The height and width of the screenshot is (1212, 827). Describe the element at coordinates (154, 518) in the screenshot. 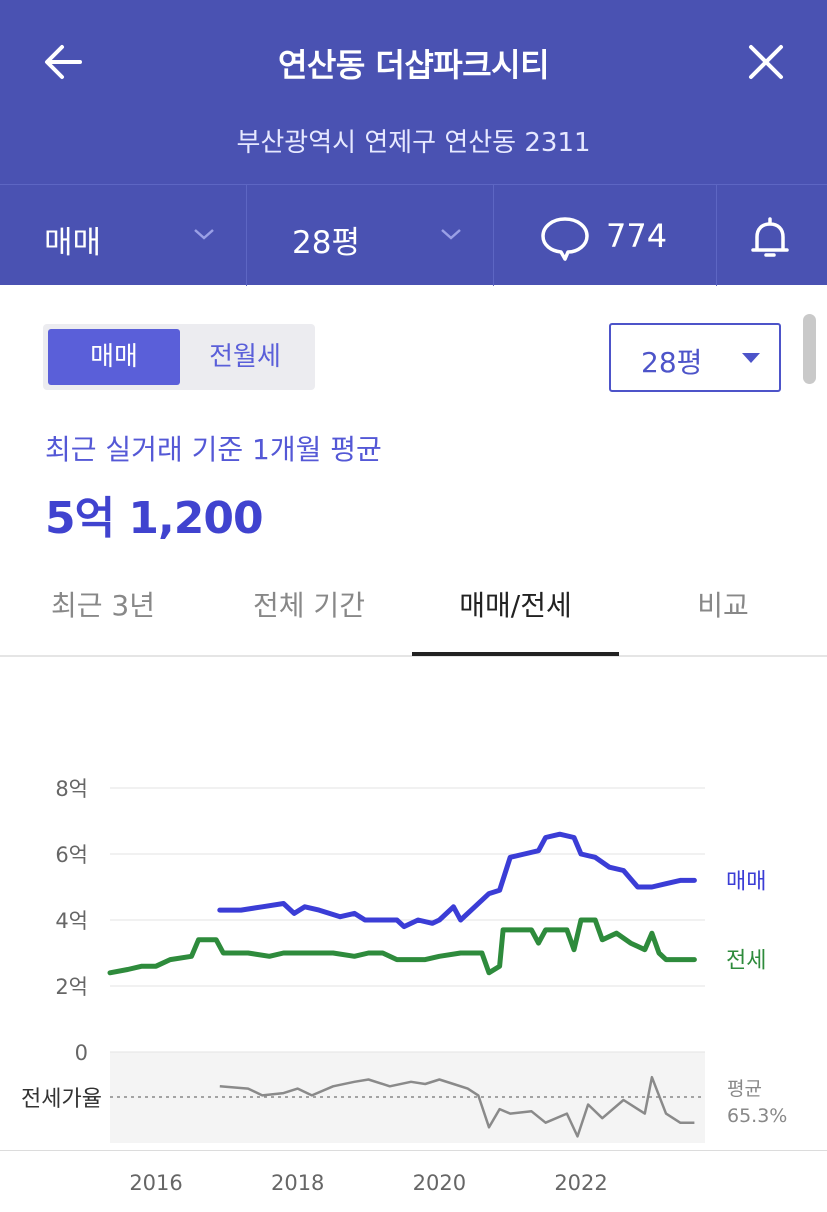

I see `average-price: 5억 1,200` at that location.